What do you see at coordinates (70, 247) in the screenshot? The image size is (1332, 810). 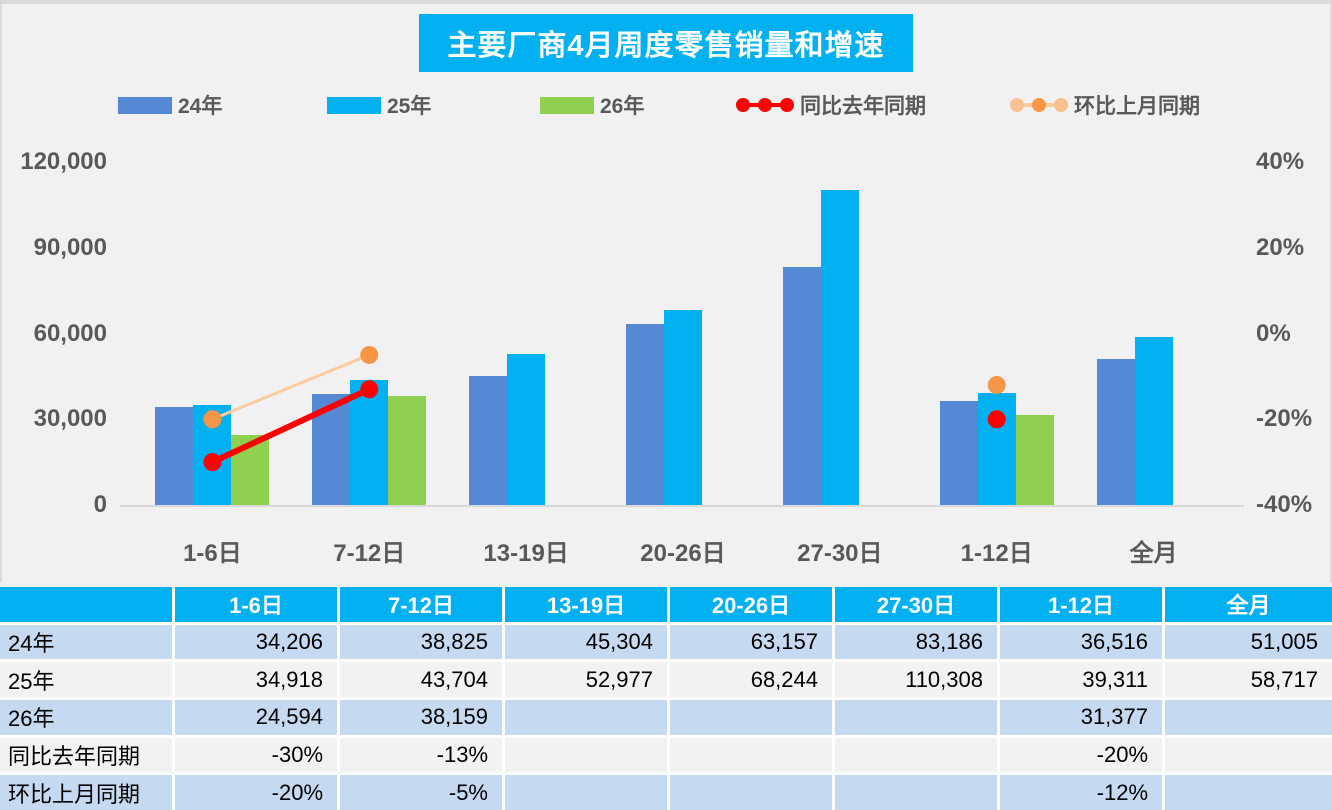 I see `left-axis-tick: 90,000` at bounding box center [70, 247].